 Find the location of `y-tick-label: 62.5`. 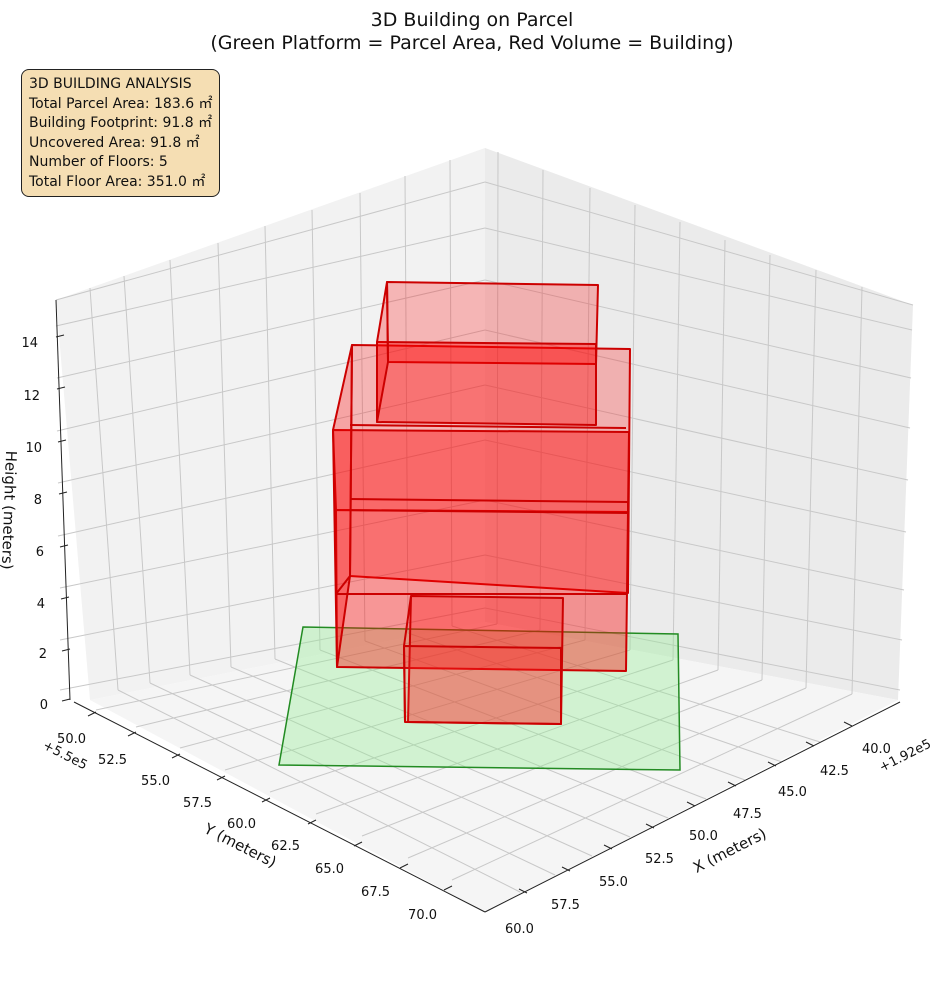

y-tick-label: 62.5 is located at coordinates (285, 846).